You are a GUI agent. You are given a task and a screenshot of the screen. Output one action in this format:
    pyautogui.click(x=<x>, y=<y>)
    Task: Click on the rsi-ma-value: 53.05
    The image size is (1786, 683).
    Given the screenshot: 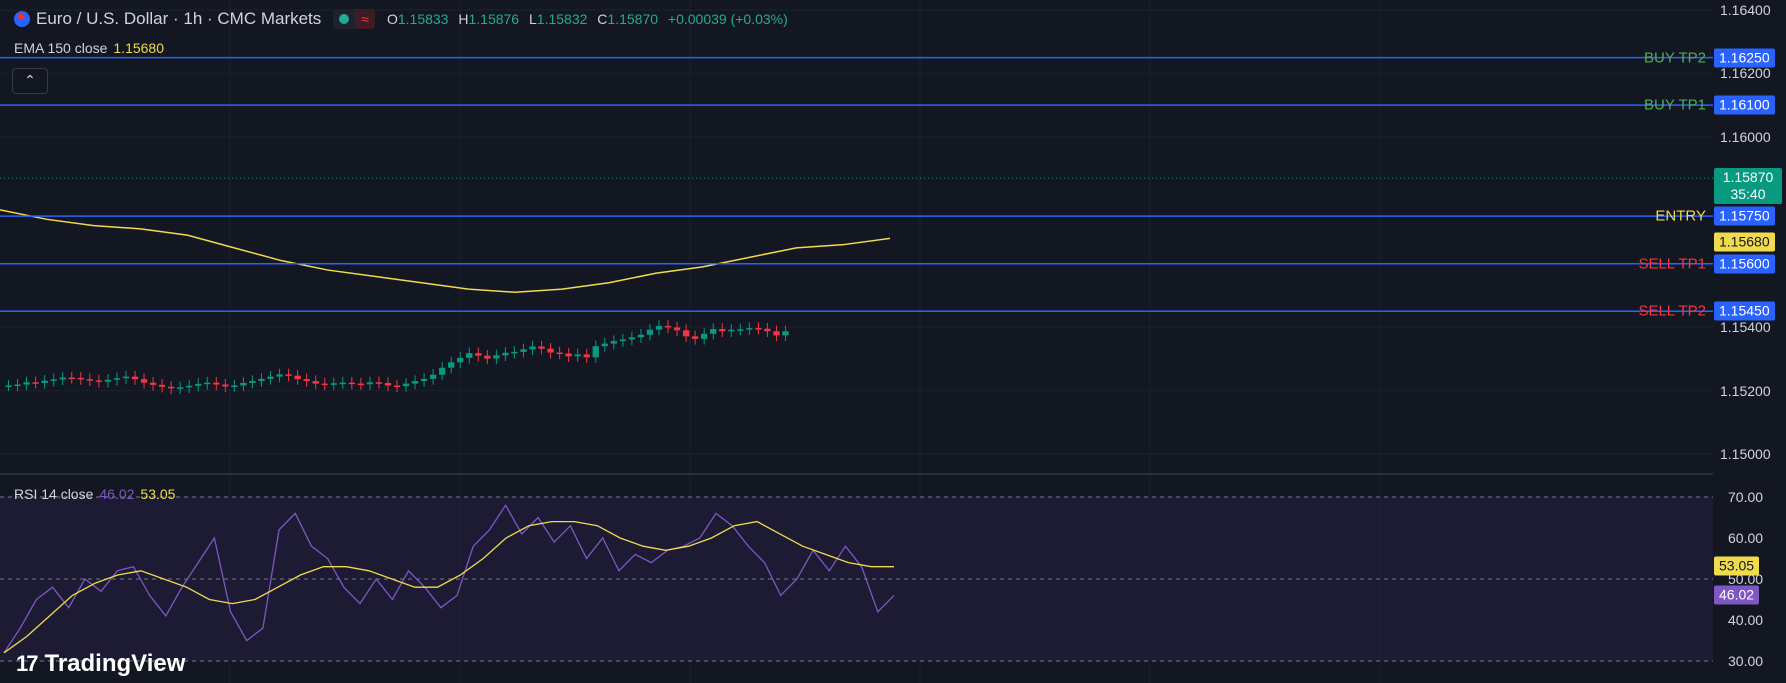 What is the action you would take?
    pyautogui.click(x=158, y=494)
    